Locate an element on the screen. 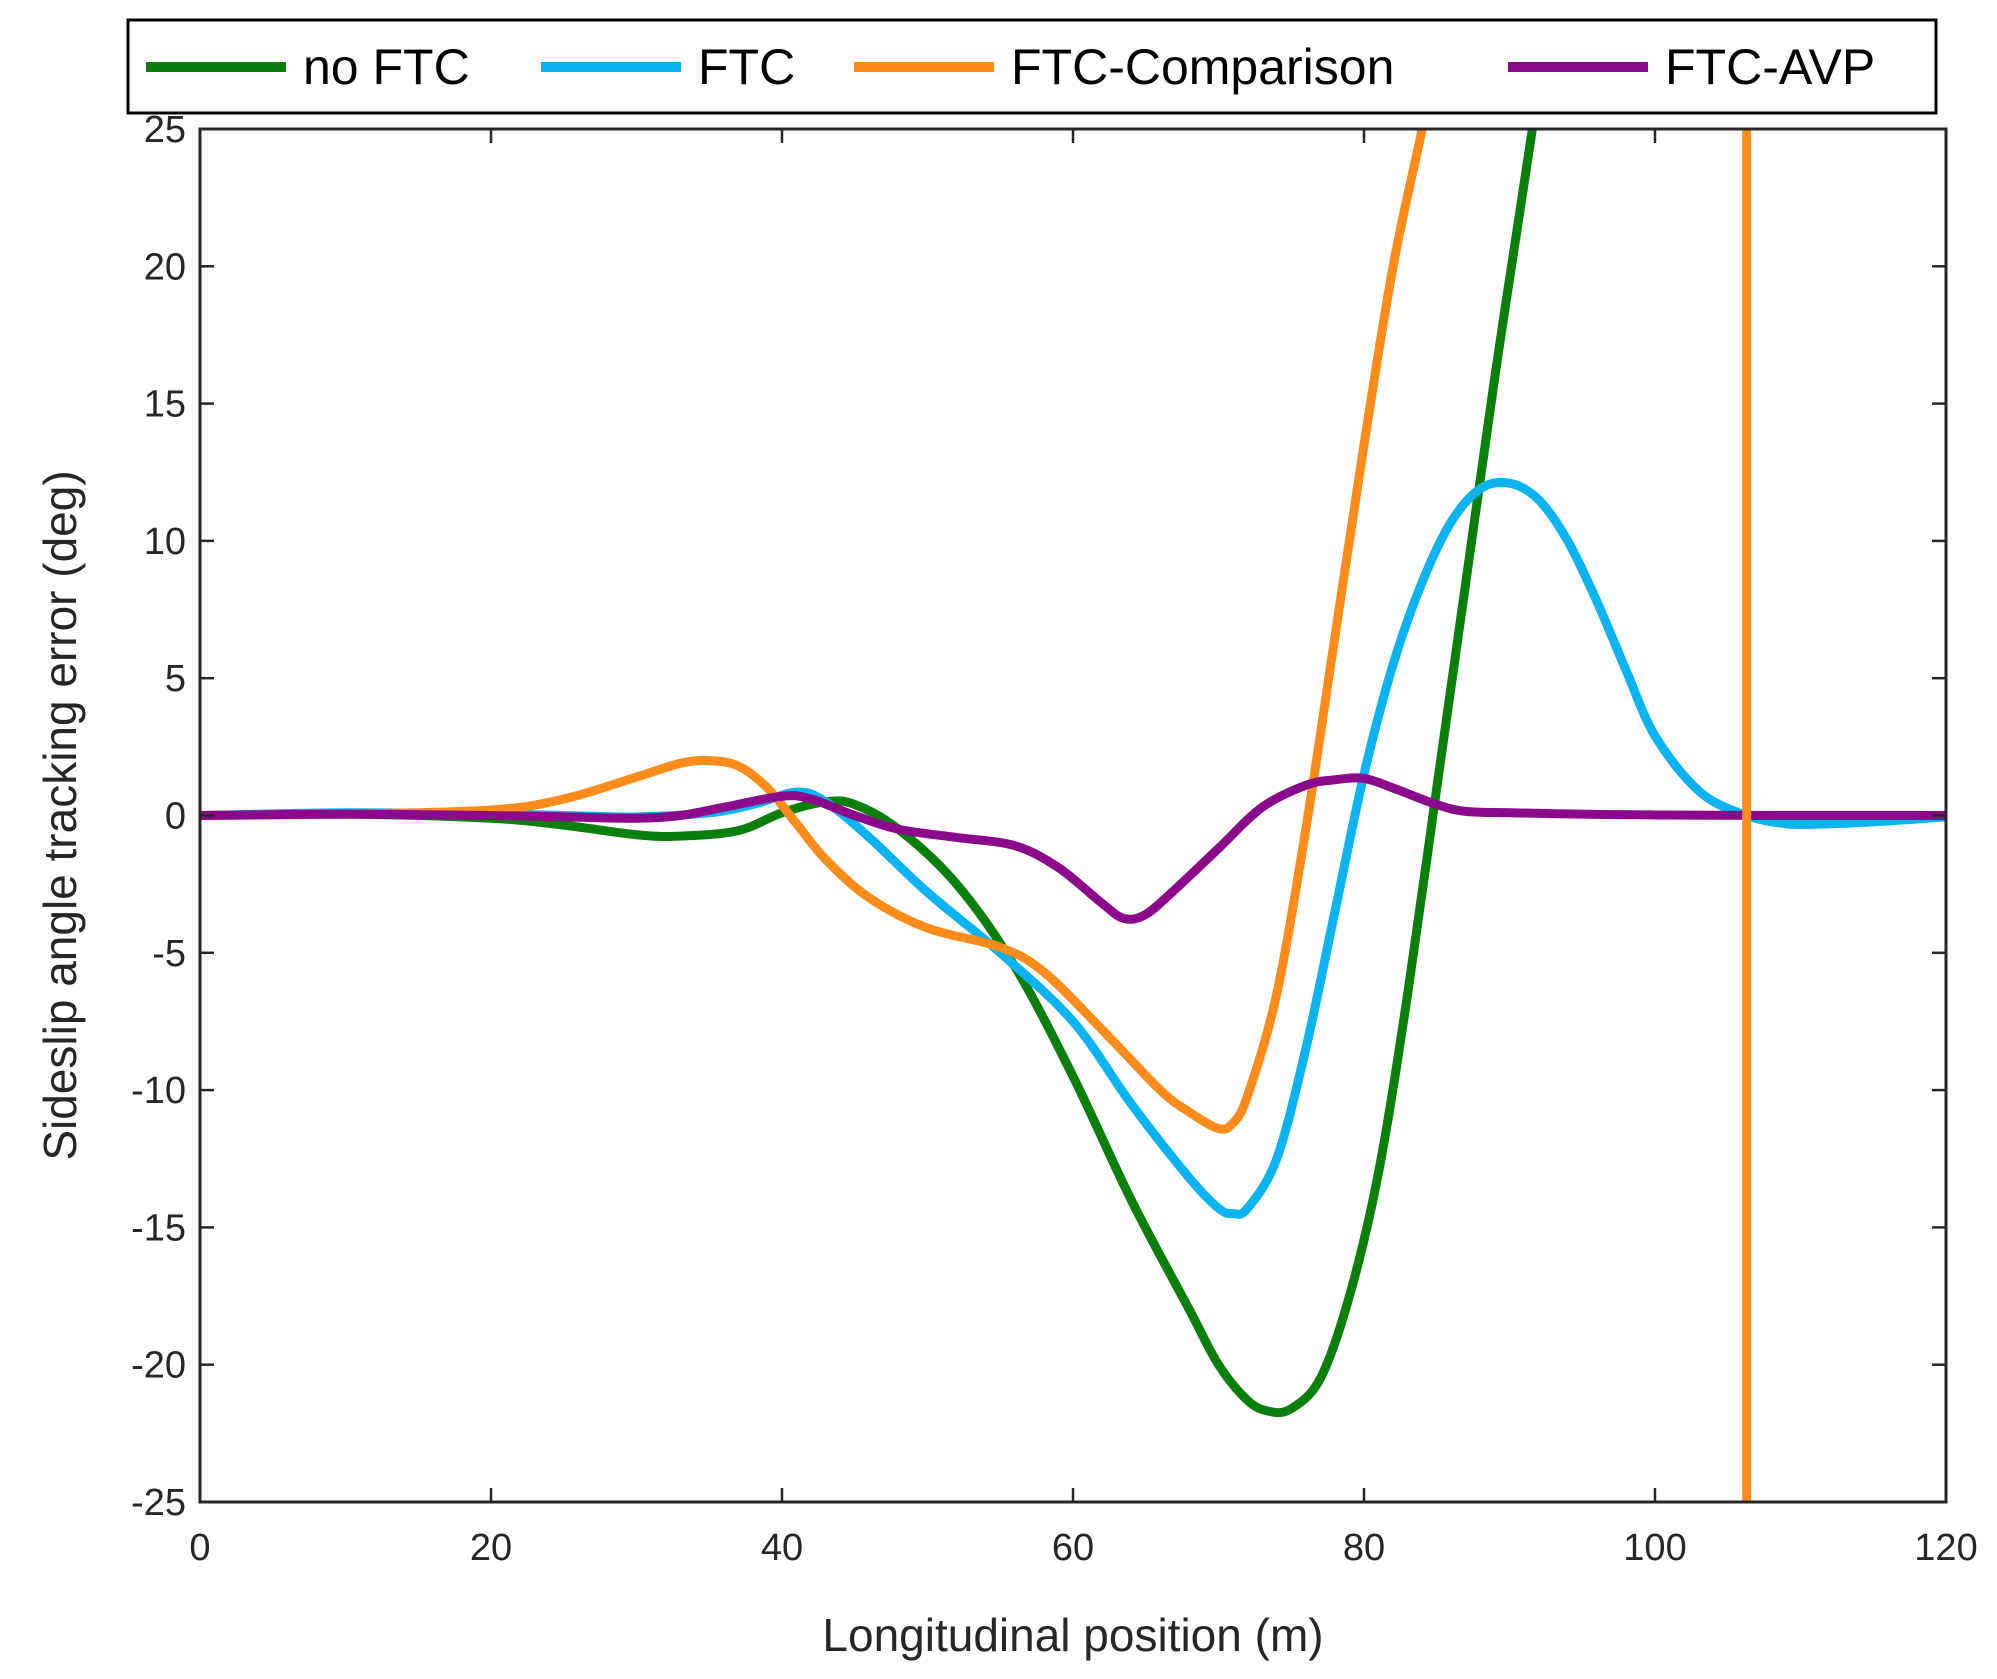 The image size is (1997, 1679). x-tick-label: 100 is located at coordinates (1654, 1548).